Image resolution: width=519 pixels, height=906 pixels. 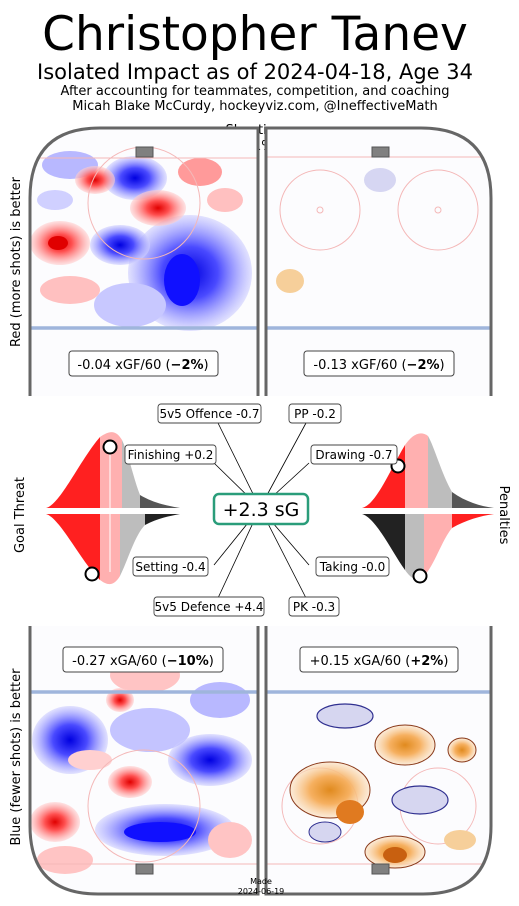 I want to click on stat-defence-5v5-pct: −10%, so click(x=188, y=661).